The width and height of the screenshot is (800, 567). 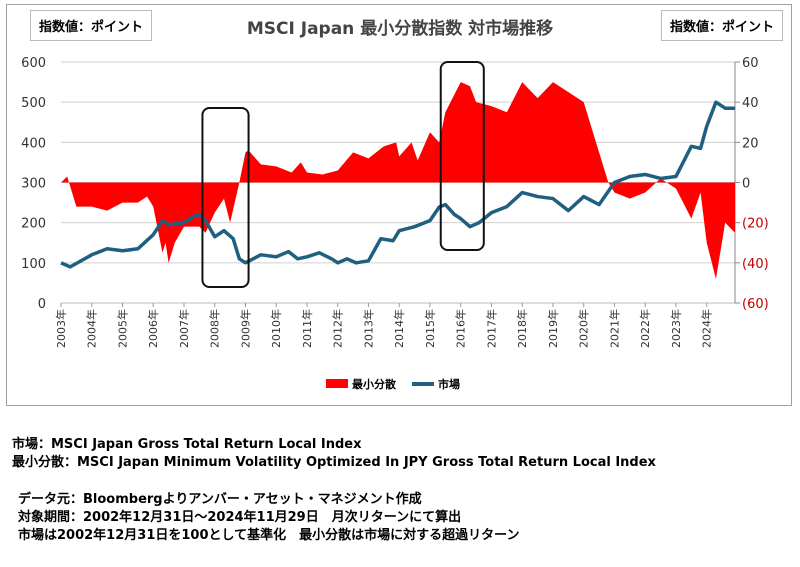 What do you see at coordinates (91, 25) in the screenshot?
I see `left-unit-label: 指数値：ポイント` at bounding box center [91, 25].